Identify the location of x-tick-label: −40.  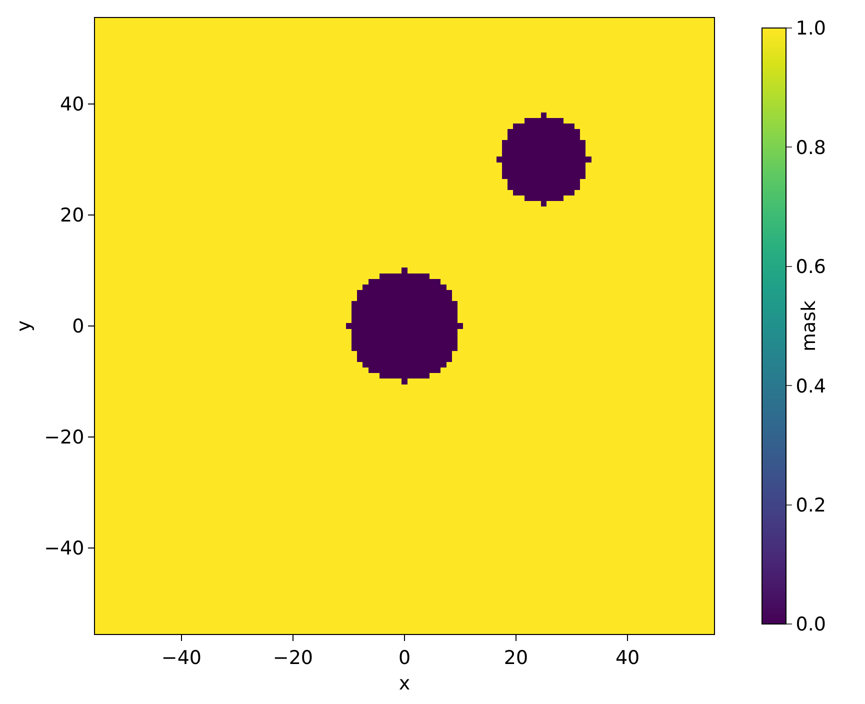
(181, 657).